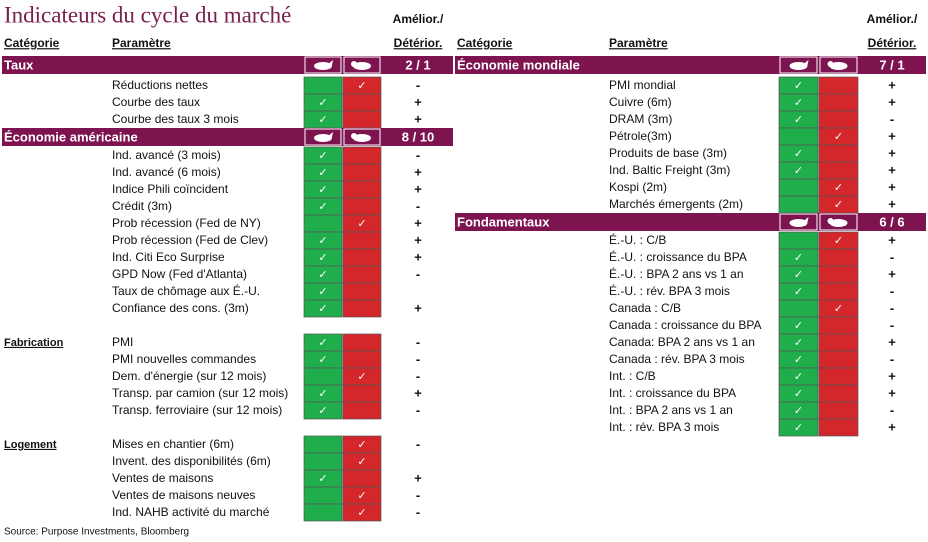  Describe the element at coordinates (671, 410) in the screenshot. I see `parameter: Int. : BPA 2 ans vs 1 an` at that location.